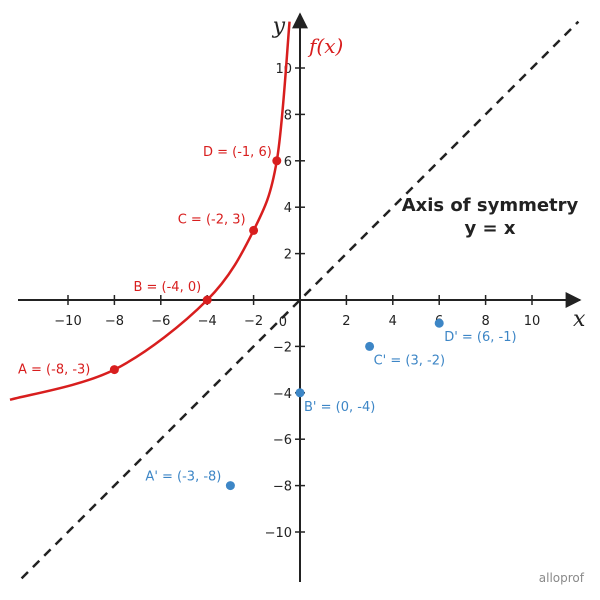 This screenshot has width=600, height=600. I want to click on x-axis-label: x, so click(579, 319).